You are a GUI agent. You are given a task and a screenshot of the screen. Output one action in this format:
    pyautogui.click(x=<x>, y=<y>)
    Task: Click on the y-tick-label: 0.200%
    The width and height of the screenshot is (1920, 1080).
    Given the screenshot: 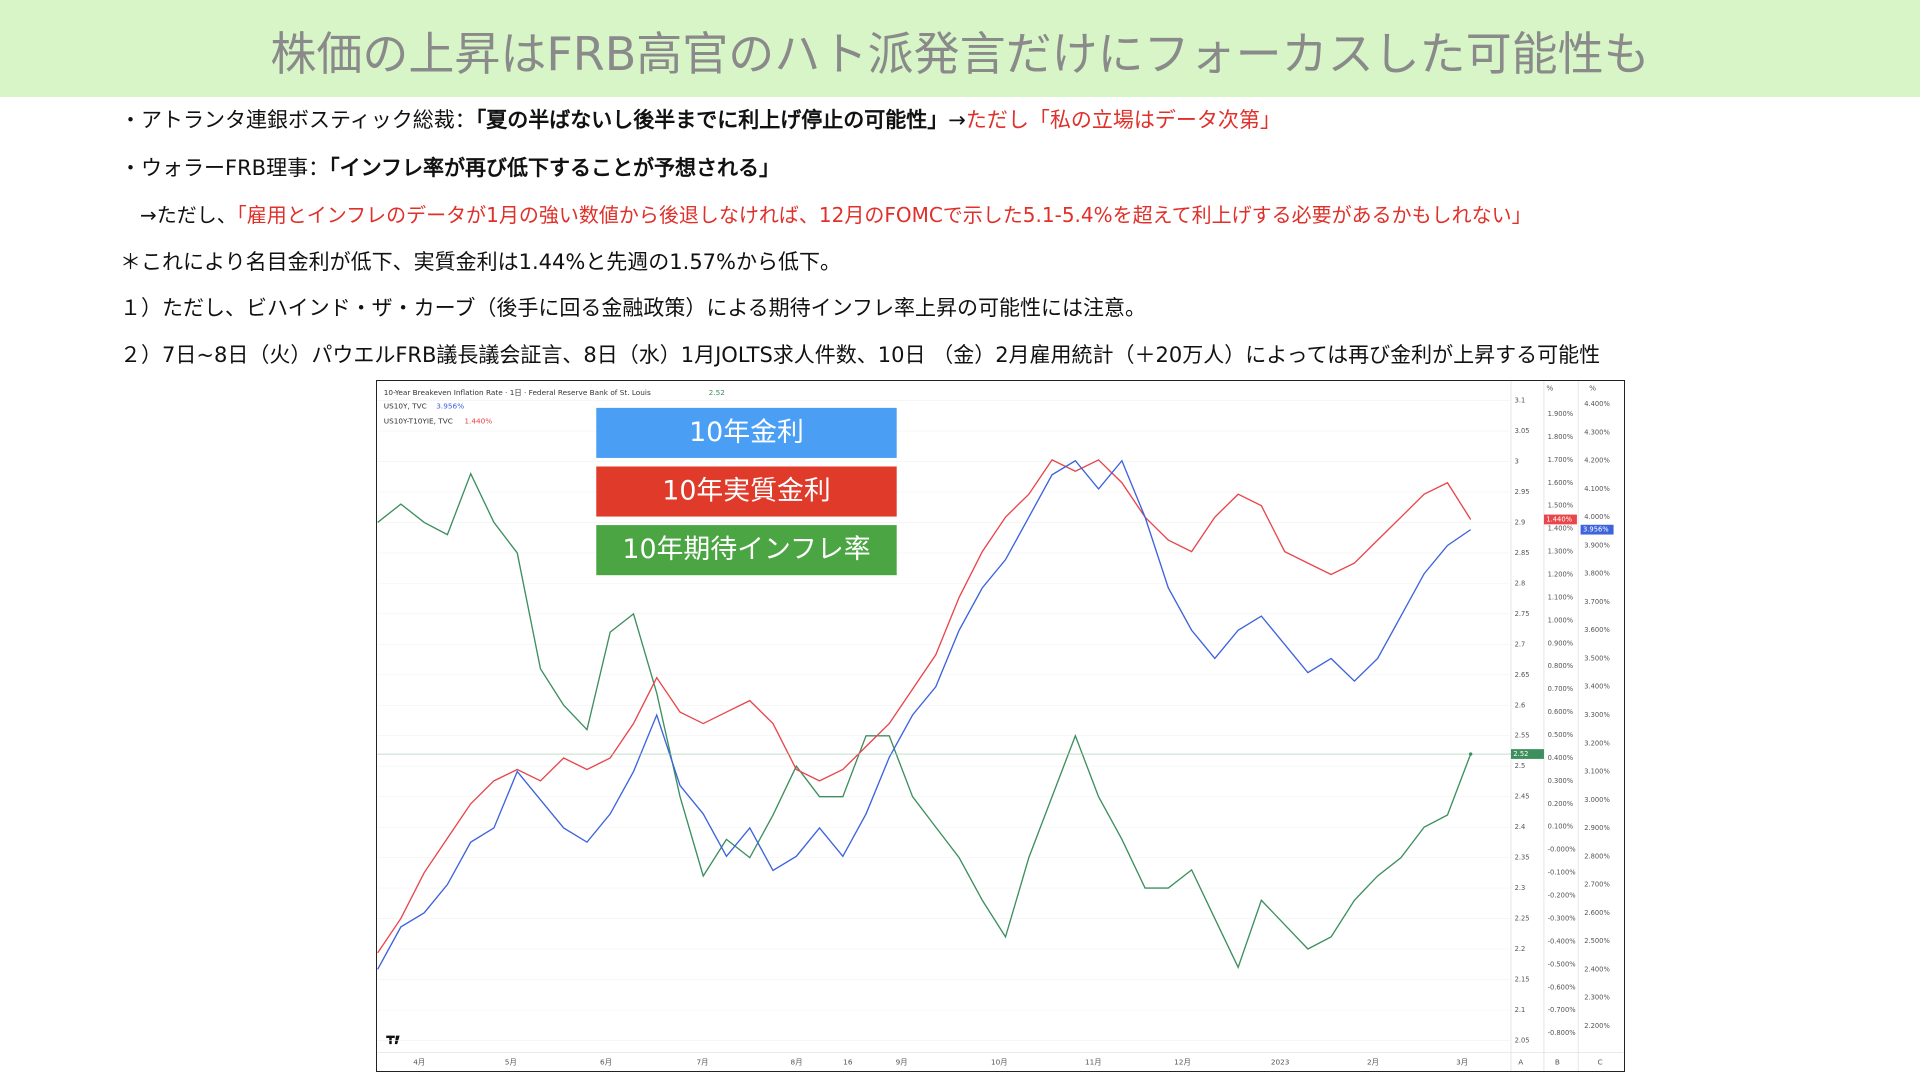 What is the action you would take?
    pyautogui.click(x=1561, y=804)
    